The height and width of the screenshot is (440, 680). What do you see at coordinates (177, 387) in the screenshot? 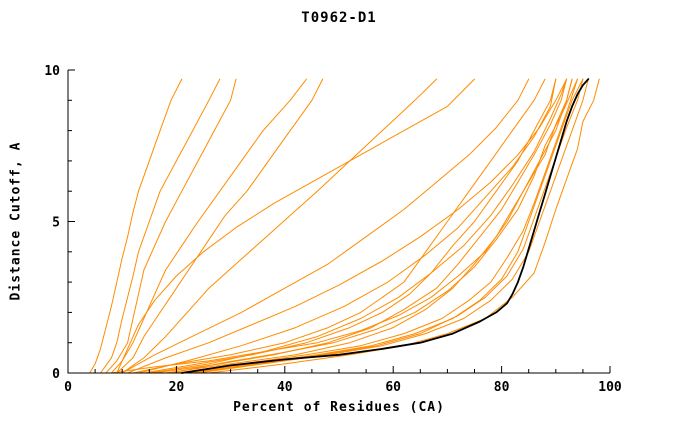
I see `x-tick-label: 20` at bounding box center [177, 387].